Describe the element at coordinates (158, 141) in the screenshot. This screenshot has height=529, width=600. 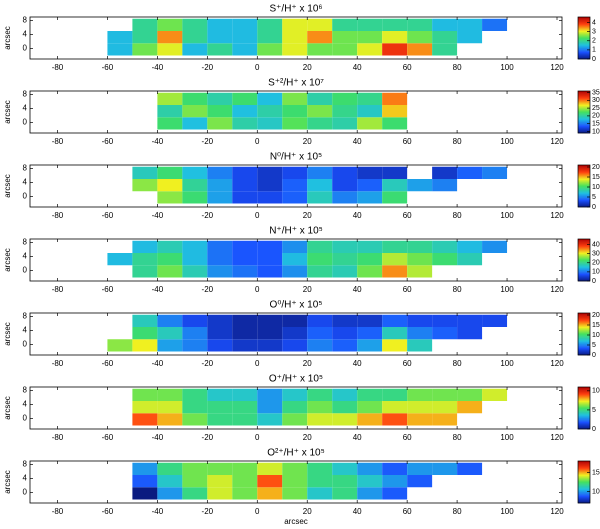
I see `x-tick-label: -40` at that location.